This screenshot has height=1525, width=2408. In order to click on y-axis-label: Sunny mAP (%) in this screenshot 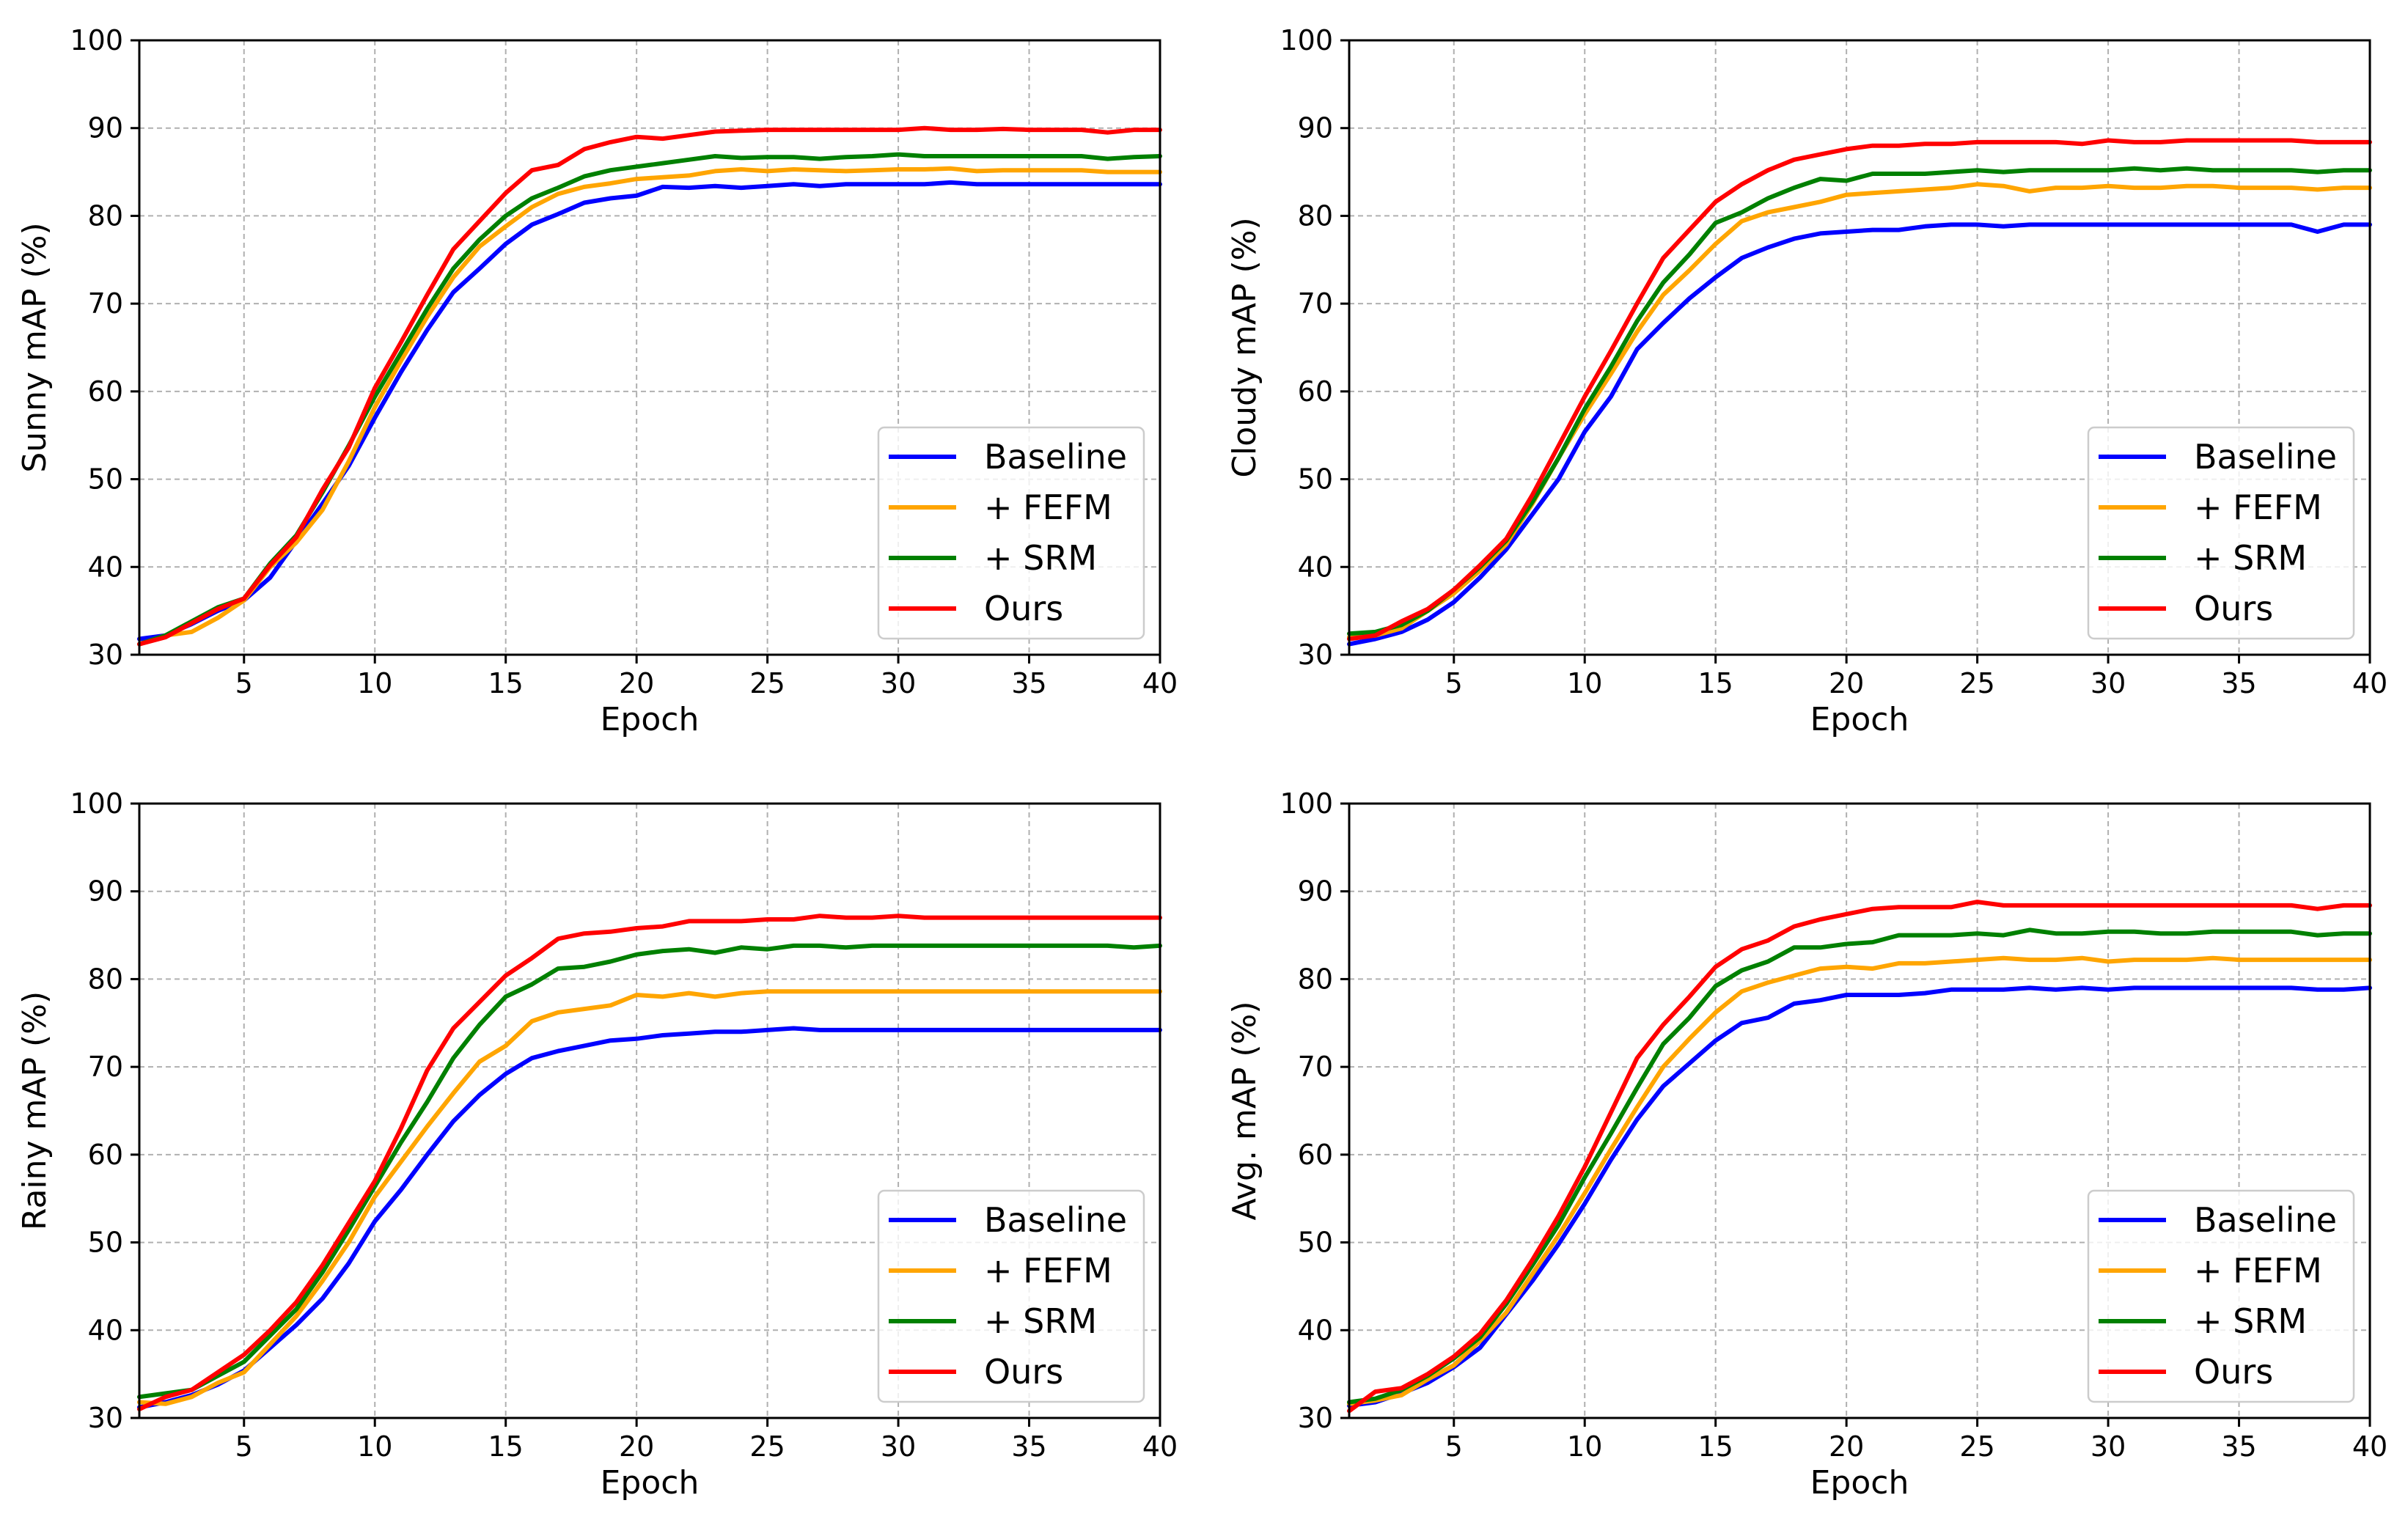, I will do `click(35, 347)`.